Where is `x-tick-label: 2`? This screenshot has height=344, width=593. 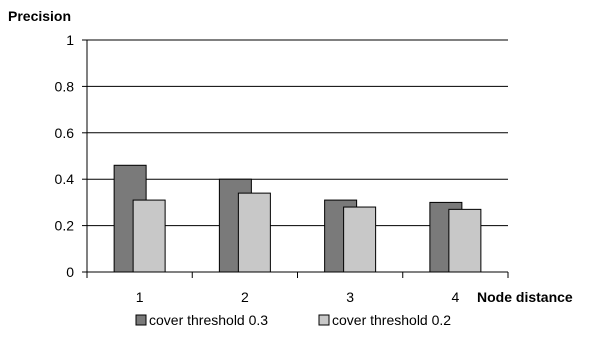 x-tick-label: 2 is located at coordinates (245, 297).